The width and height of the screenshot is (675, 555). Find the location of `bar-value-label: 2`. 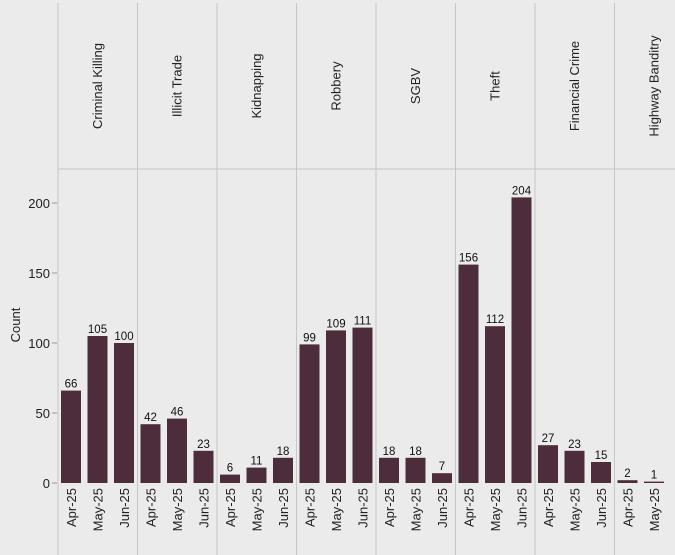

bar-value-label: 2 is located at coordinates (627, 474).